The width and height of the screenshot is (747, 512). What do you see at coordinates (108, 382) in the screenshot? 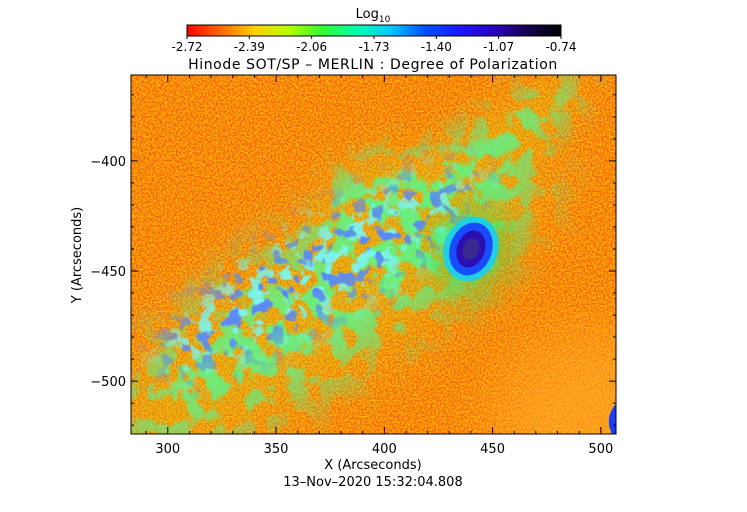
I see `y-tick-label: −500` at bounding box center [108, 382].